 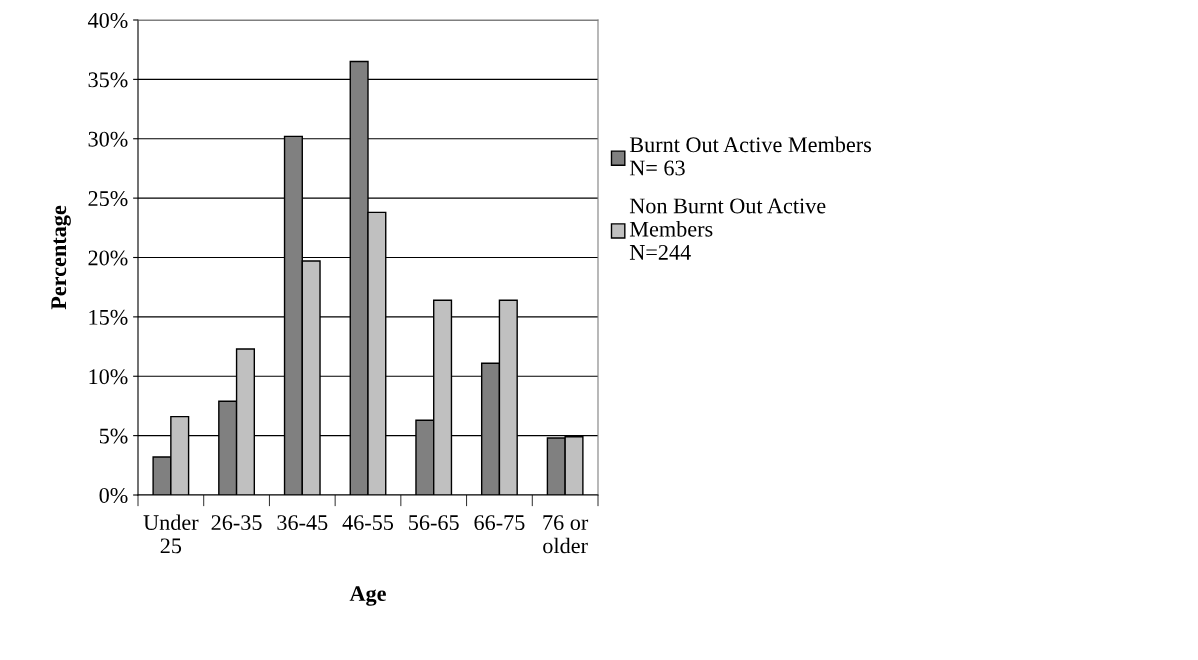 What do you see at coordinates (108, 377) in the screenshot?
I see `y-tick-label: 10%` at bounding box center [108, 377].